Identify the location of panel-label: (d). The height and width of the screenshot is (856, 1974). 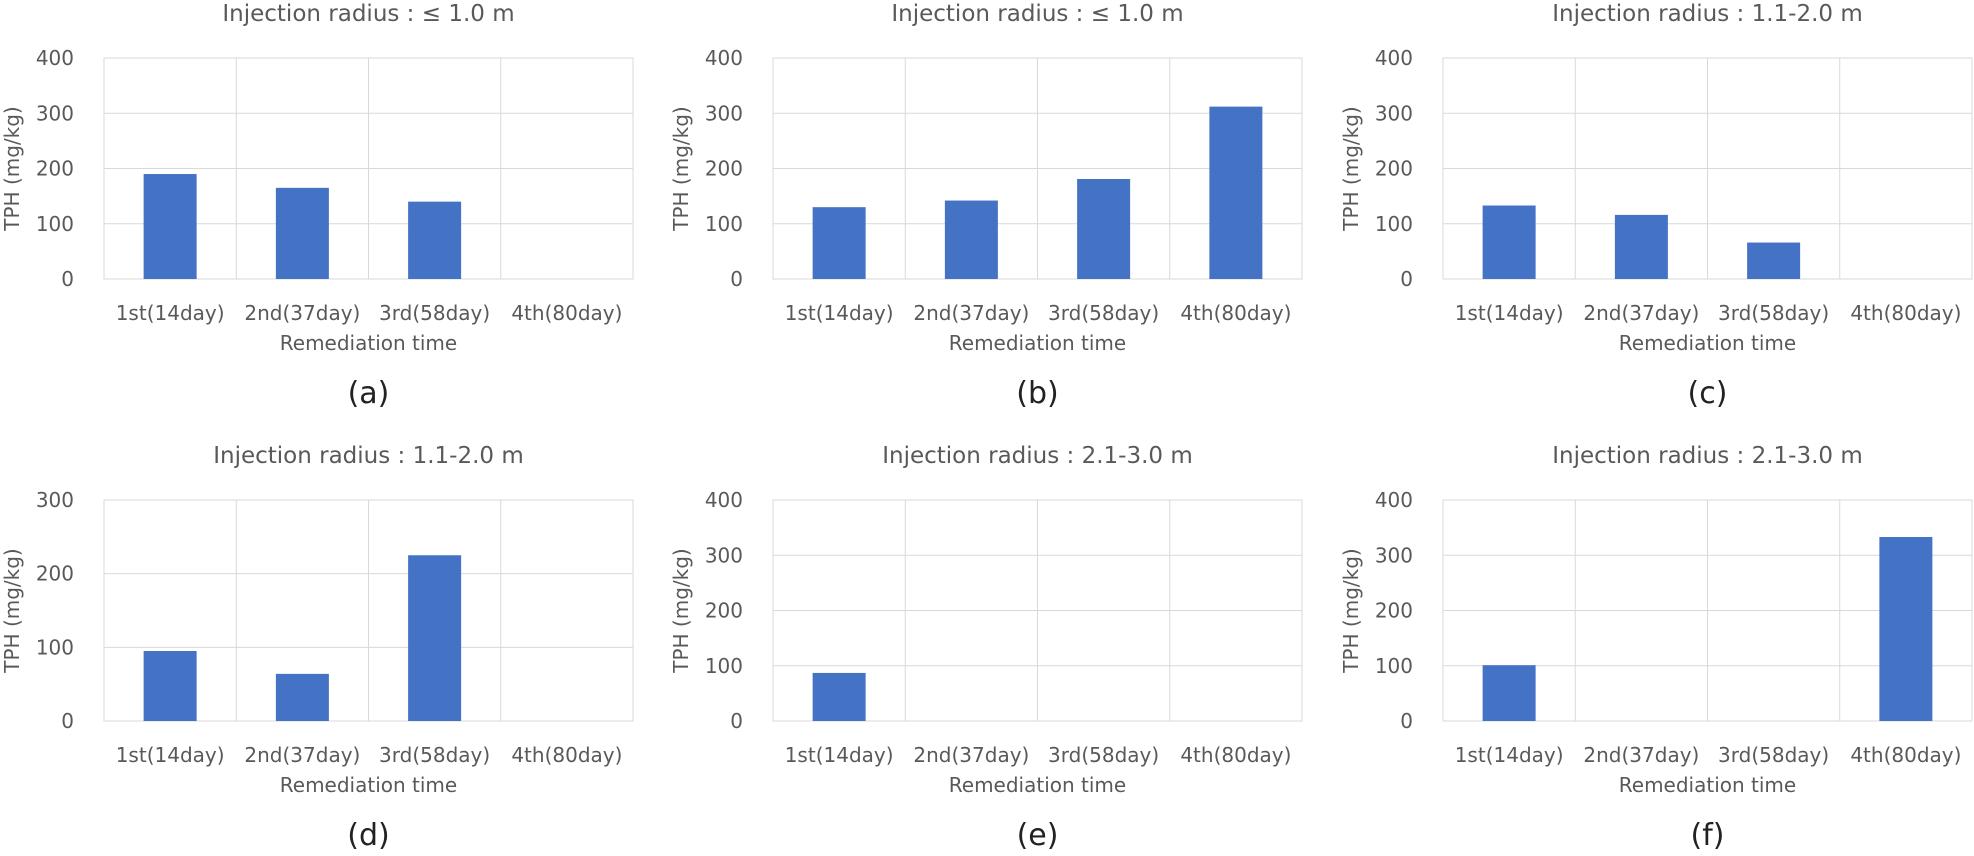
(368, 835).